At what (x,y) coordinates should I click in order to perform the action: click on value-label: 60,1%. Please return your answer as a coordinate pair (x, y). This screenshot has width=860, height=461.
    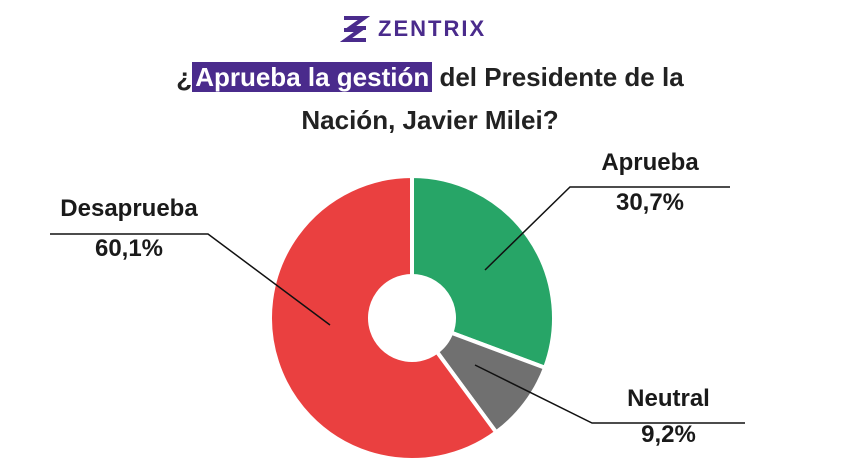
    Looking at the image, I should click on (129, 248).